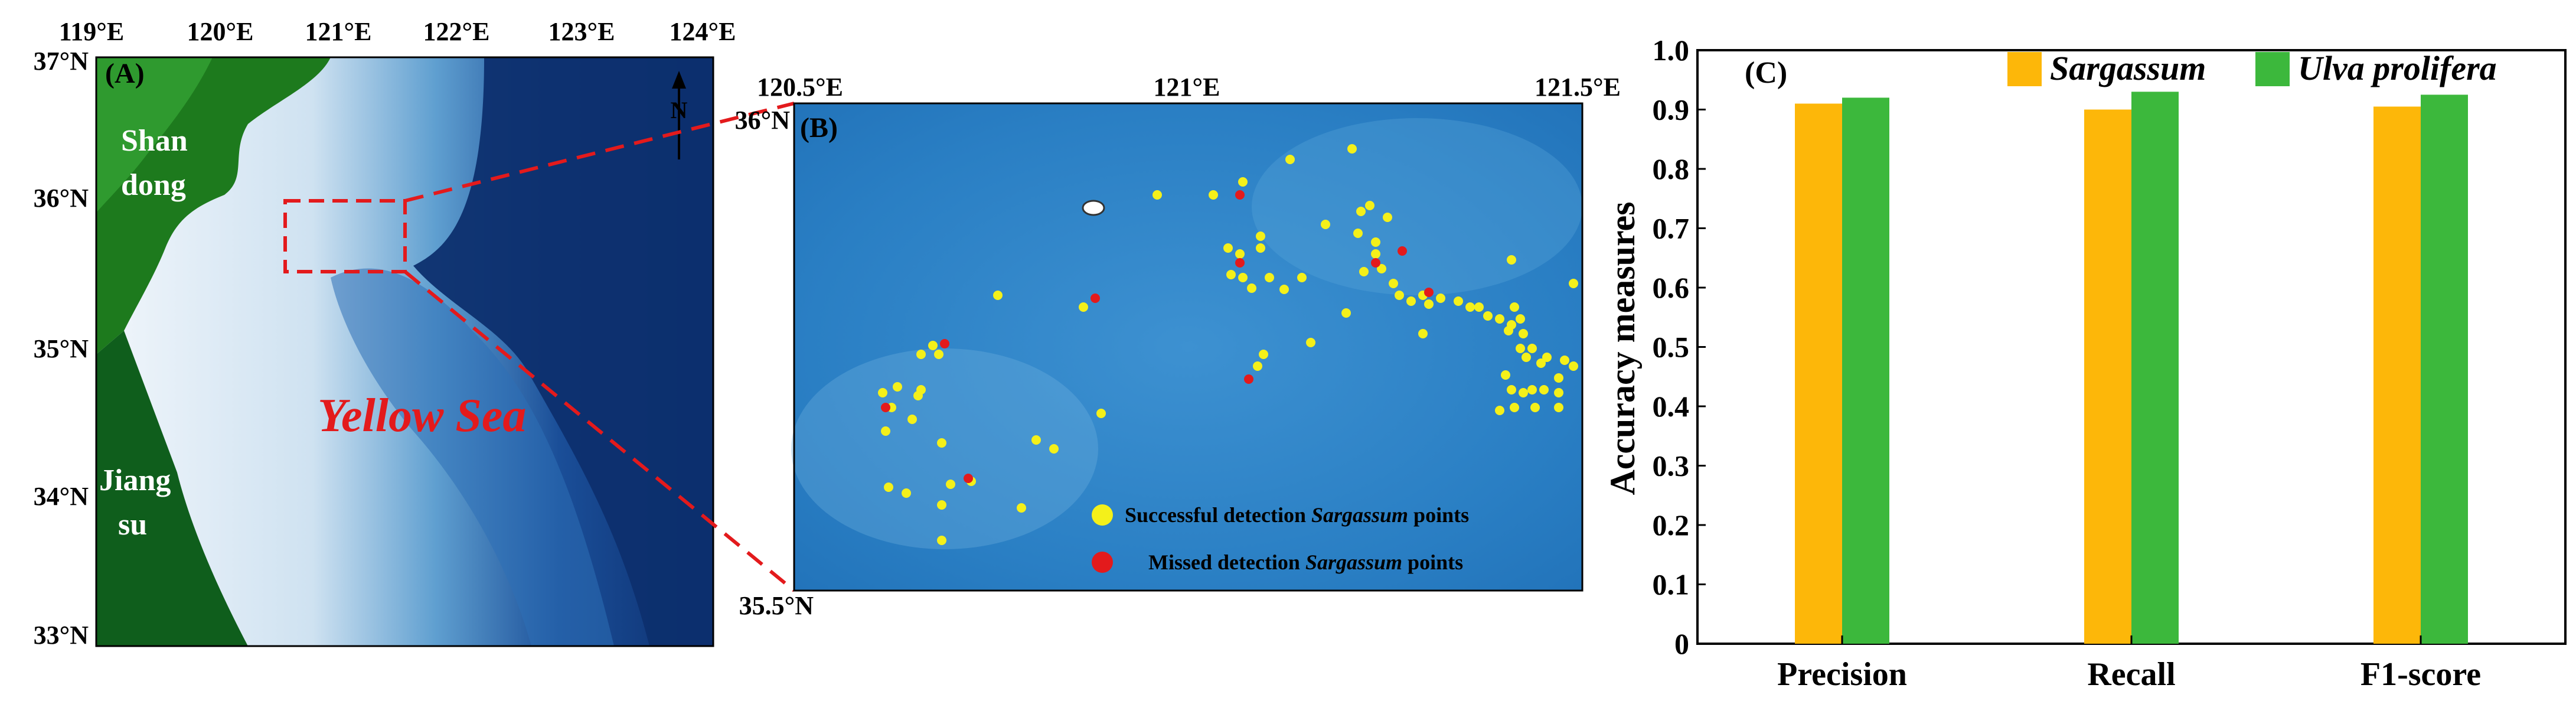 This screenshot has height=714, width=2576. Describe the element at coordinates (599, 152) in the screenshot. I see `zoom-line-top` at that location.